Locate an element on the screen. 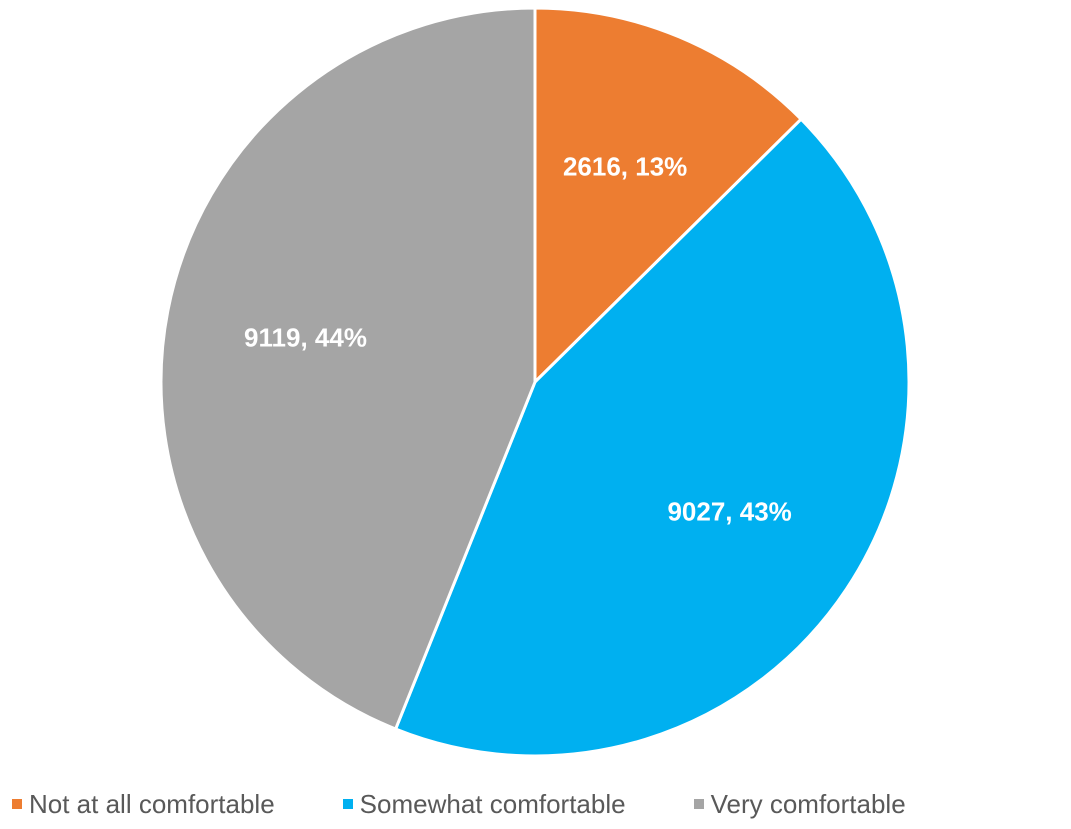 The image size is (1071, 829). legend-item-not-at-all-comfortable: Not at all comfortable is located at coordinates (143, 804).